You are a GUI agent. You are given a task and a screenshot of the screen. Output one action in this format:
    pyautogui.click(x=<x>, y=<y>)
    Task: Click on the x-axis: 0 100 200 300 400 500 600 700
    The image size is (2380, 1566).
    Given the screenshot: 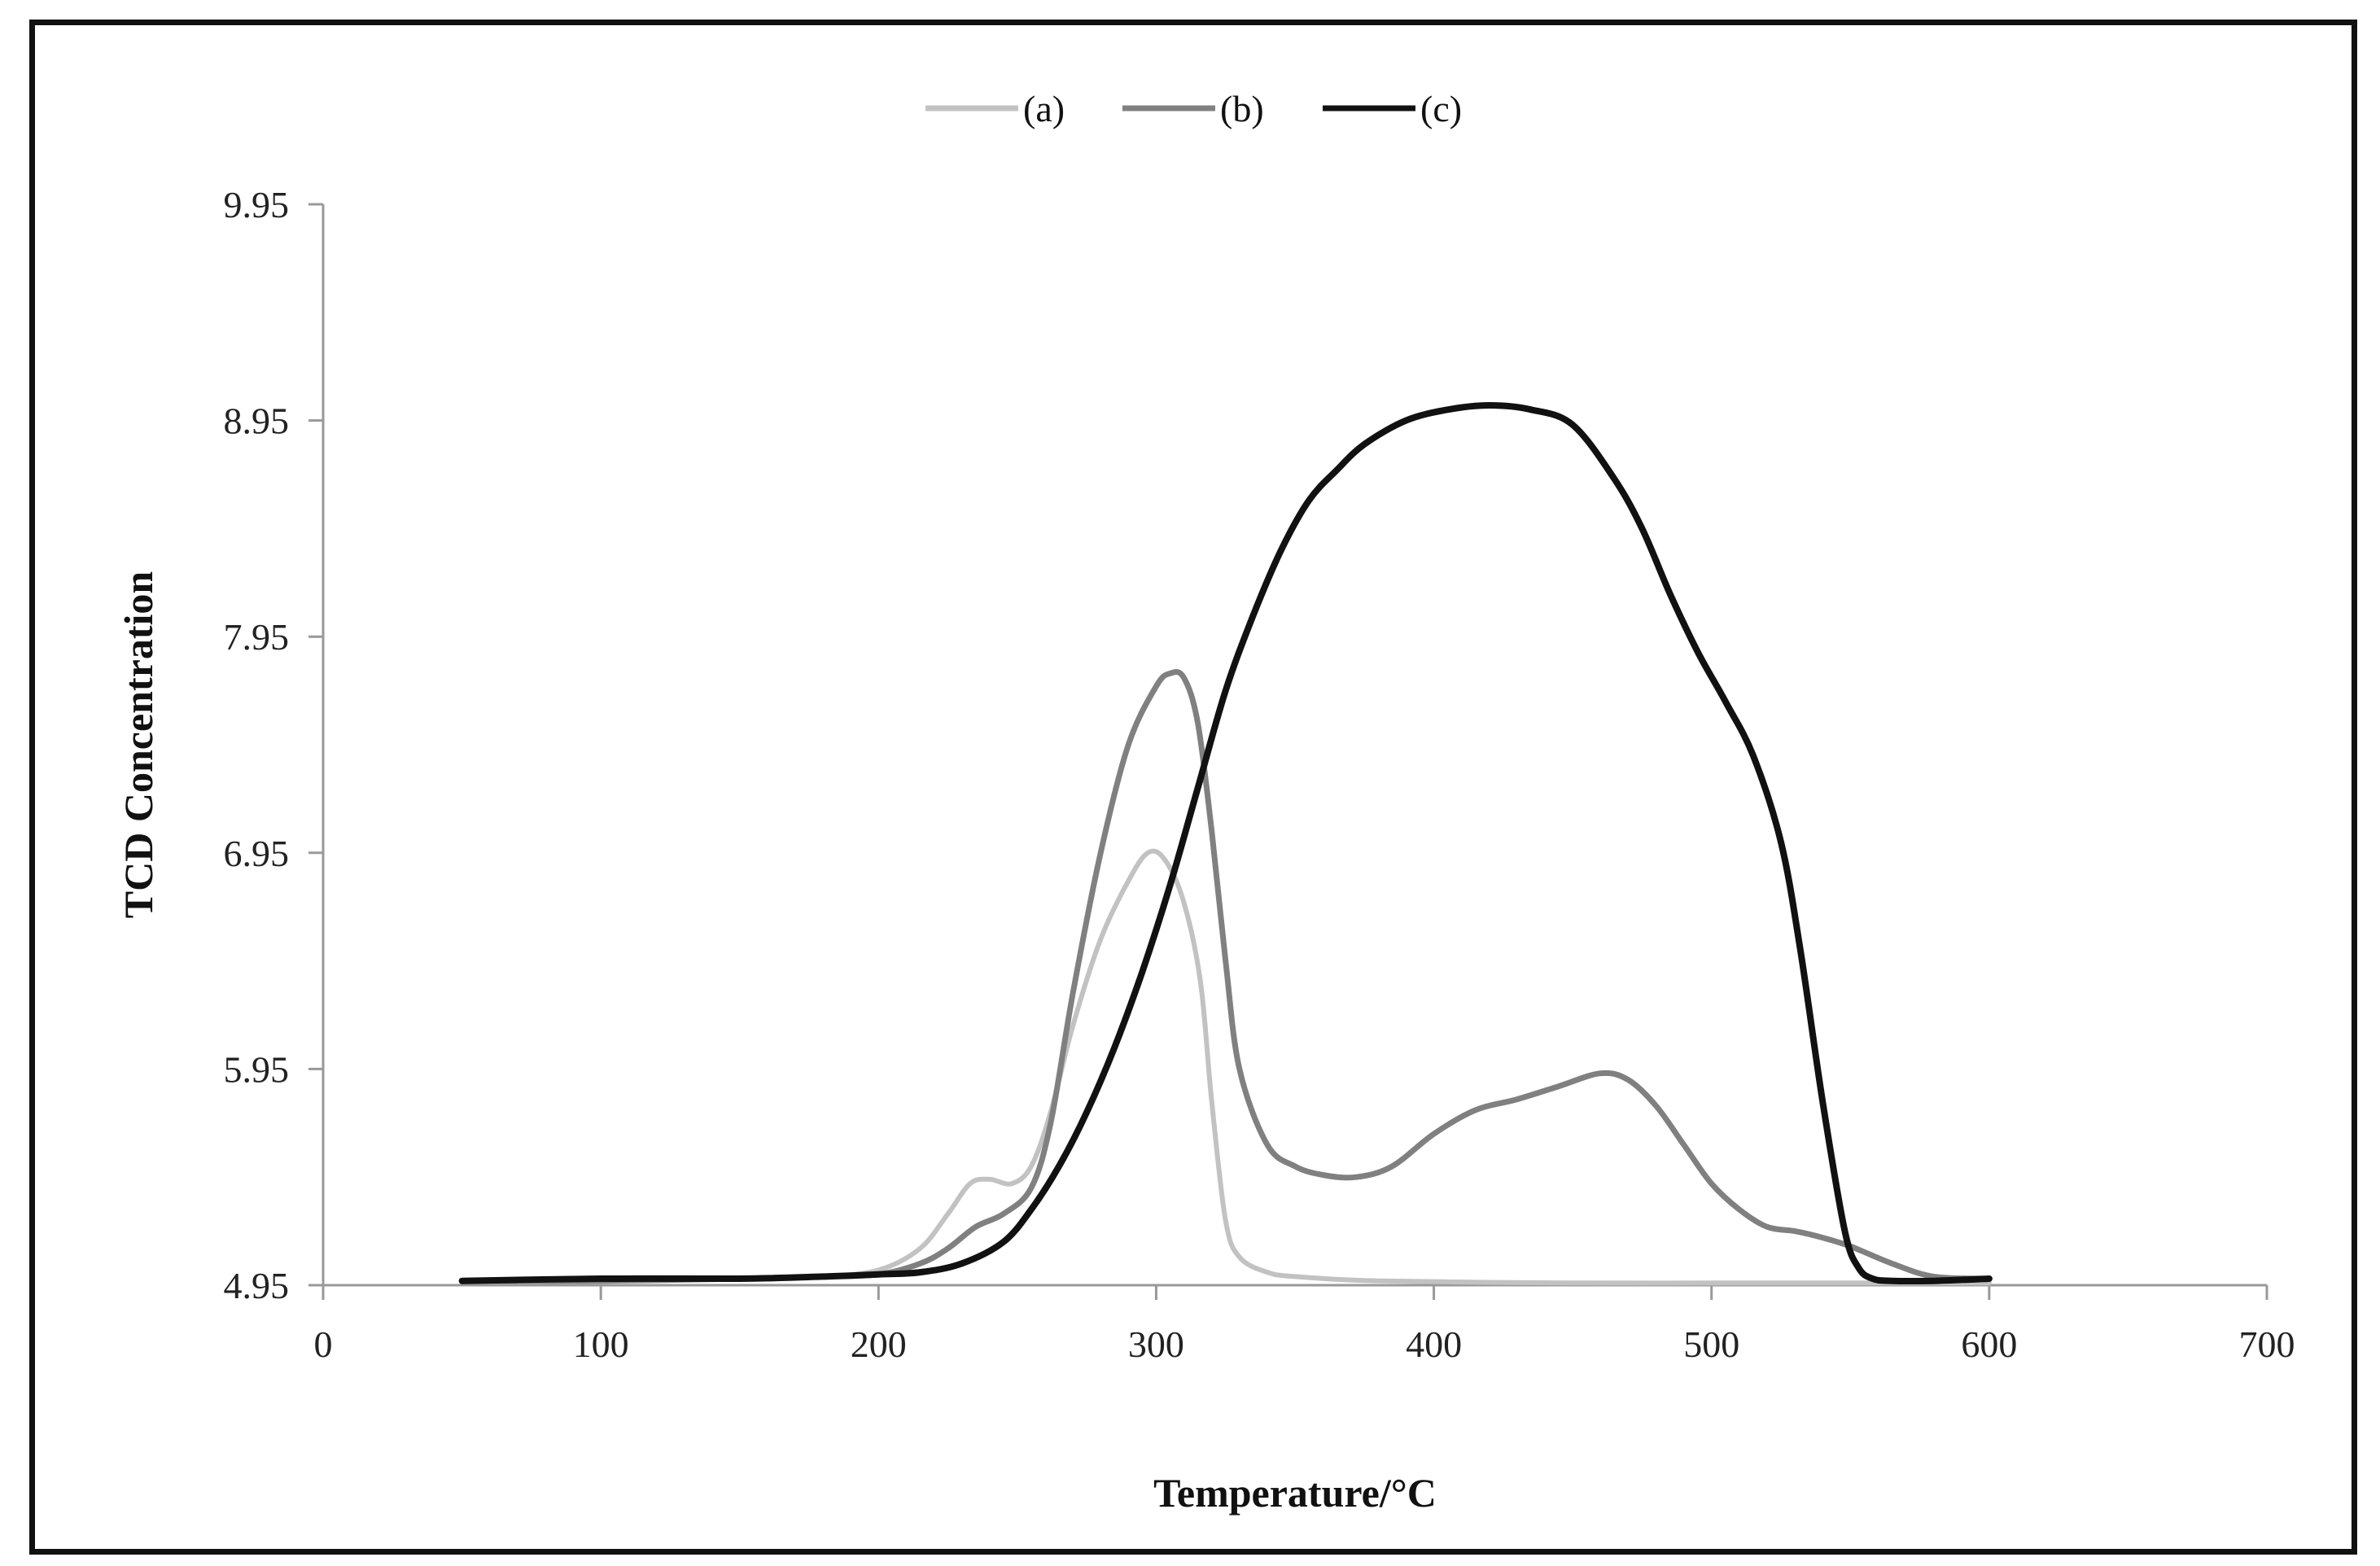 What is the action you would take?
    pyautogui.click(x=1304, y=1324)
    